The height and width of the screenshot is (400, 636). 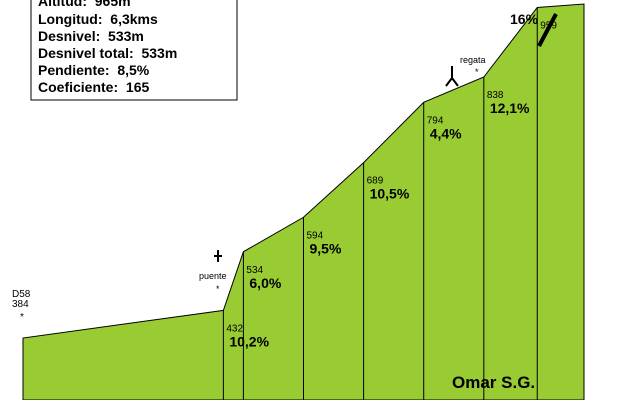 What do you see at coordinates (94, 70) in the screenshot?
I see `info-pendiente: Pendiente: 8,5%` at bounding box center [94, 70].